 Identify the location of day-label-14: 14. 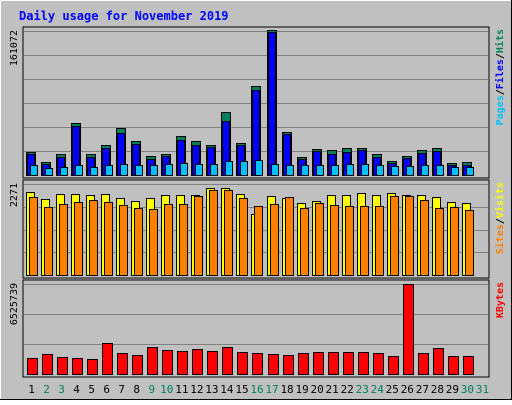
(227, 389).